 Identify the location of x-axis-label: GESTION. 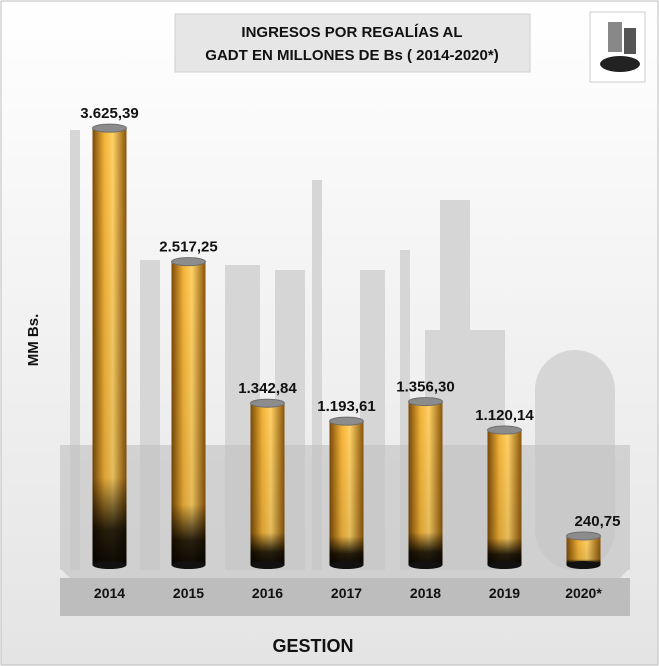
(312, 646).